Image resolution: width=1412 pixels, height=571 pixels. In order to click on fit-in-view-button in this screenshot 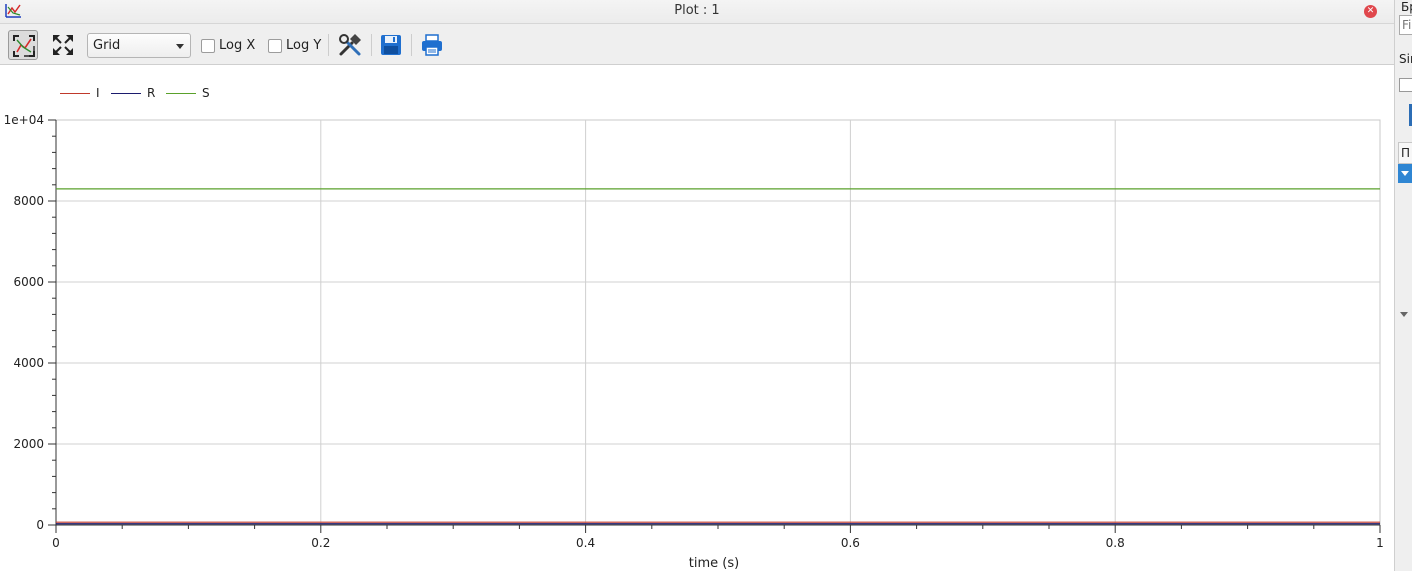, I will do `click(23, 45)`.